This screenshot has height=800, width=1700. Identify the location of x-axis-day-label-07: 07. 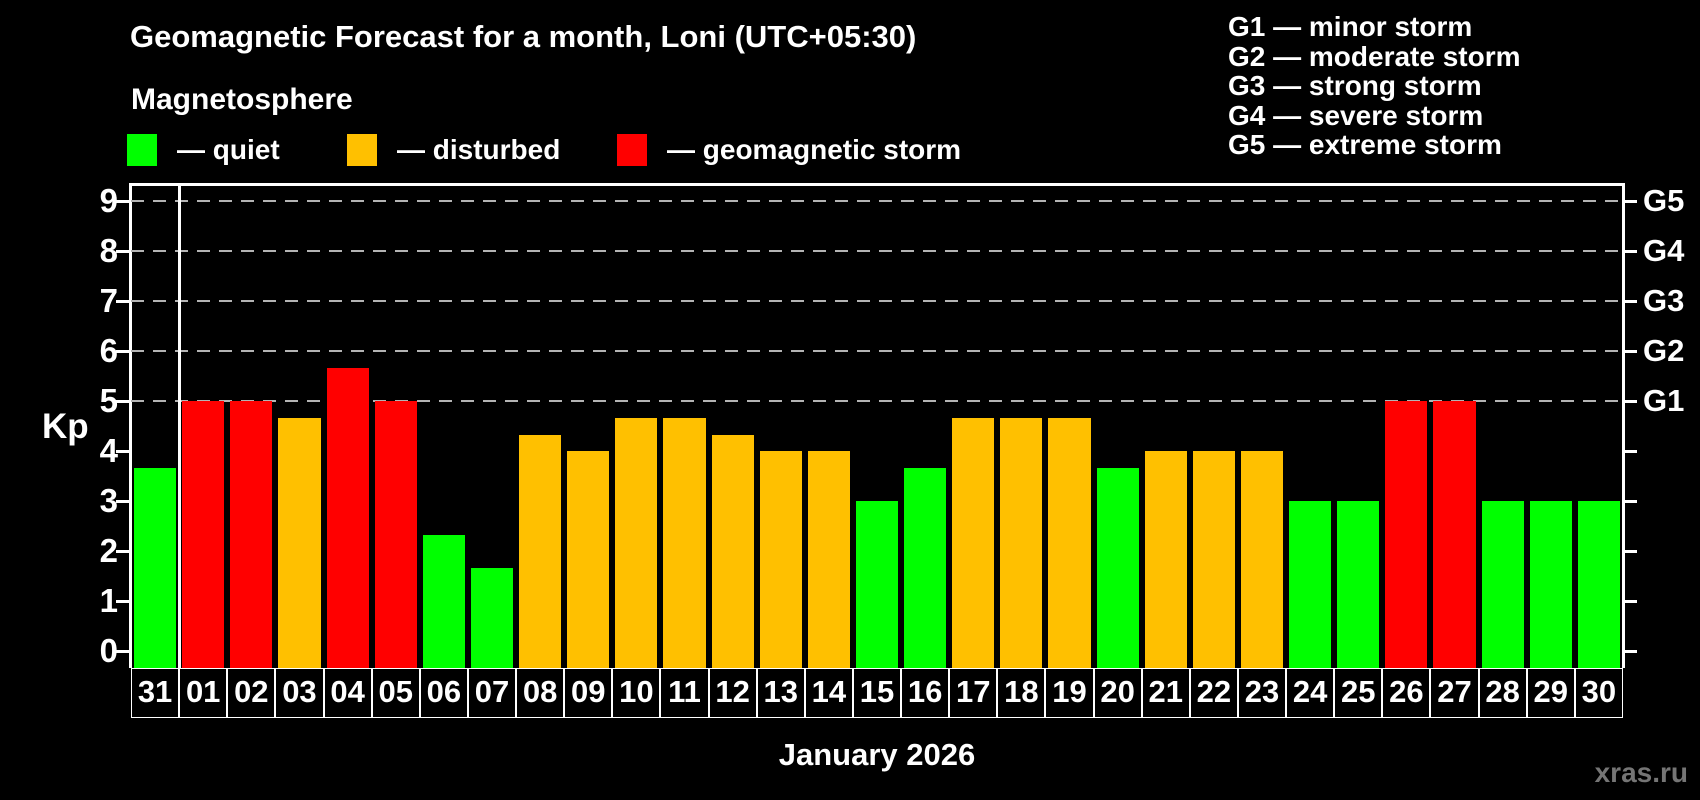
(492, 693).